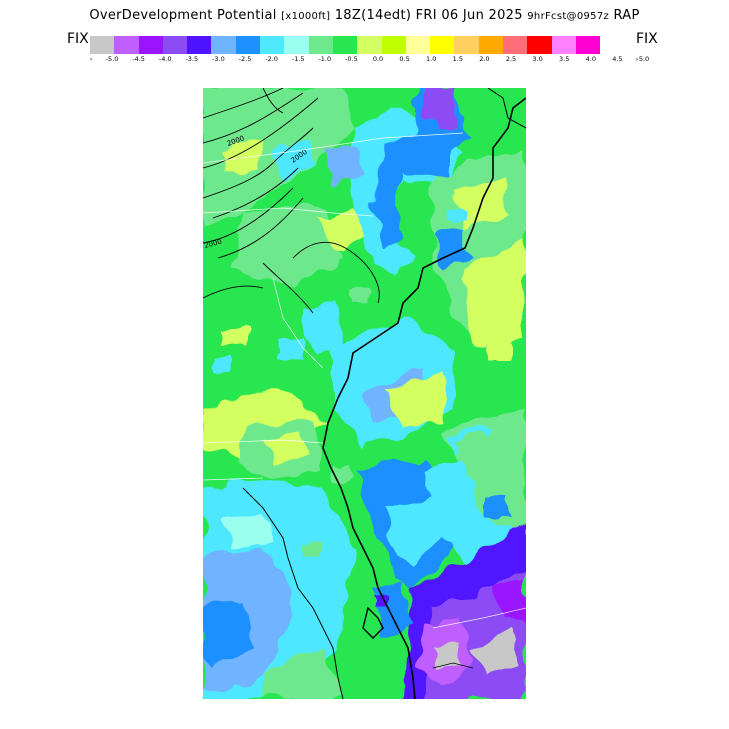 The height and width of the screenshot is (729, 729). Describe the element at coordinates (564, 59) in the screenshot. I see `legend-tick-label: 3.5` at that location.